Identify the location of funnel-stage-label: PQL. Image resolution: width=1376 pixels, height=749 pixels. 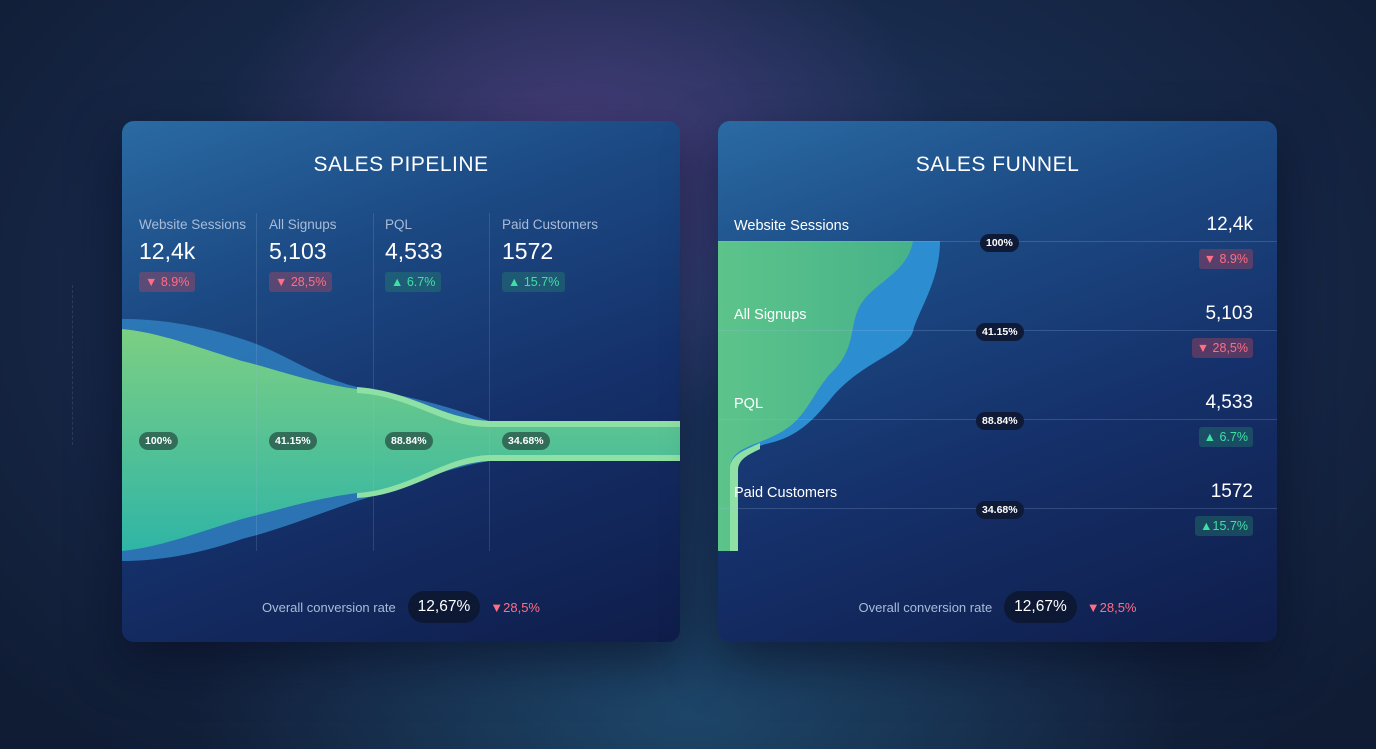
(749, 404).